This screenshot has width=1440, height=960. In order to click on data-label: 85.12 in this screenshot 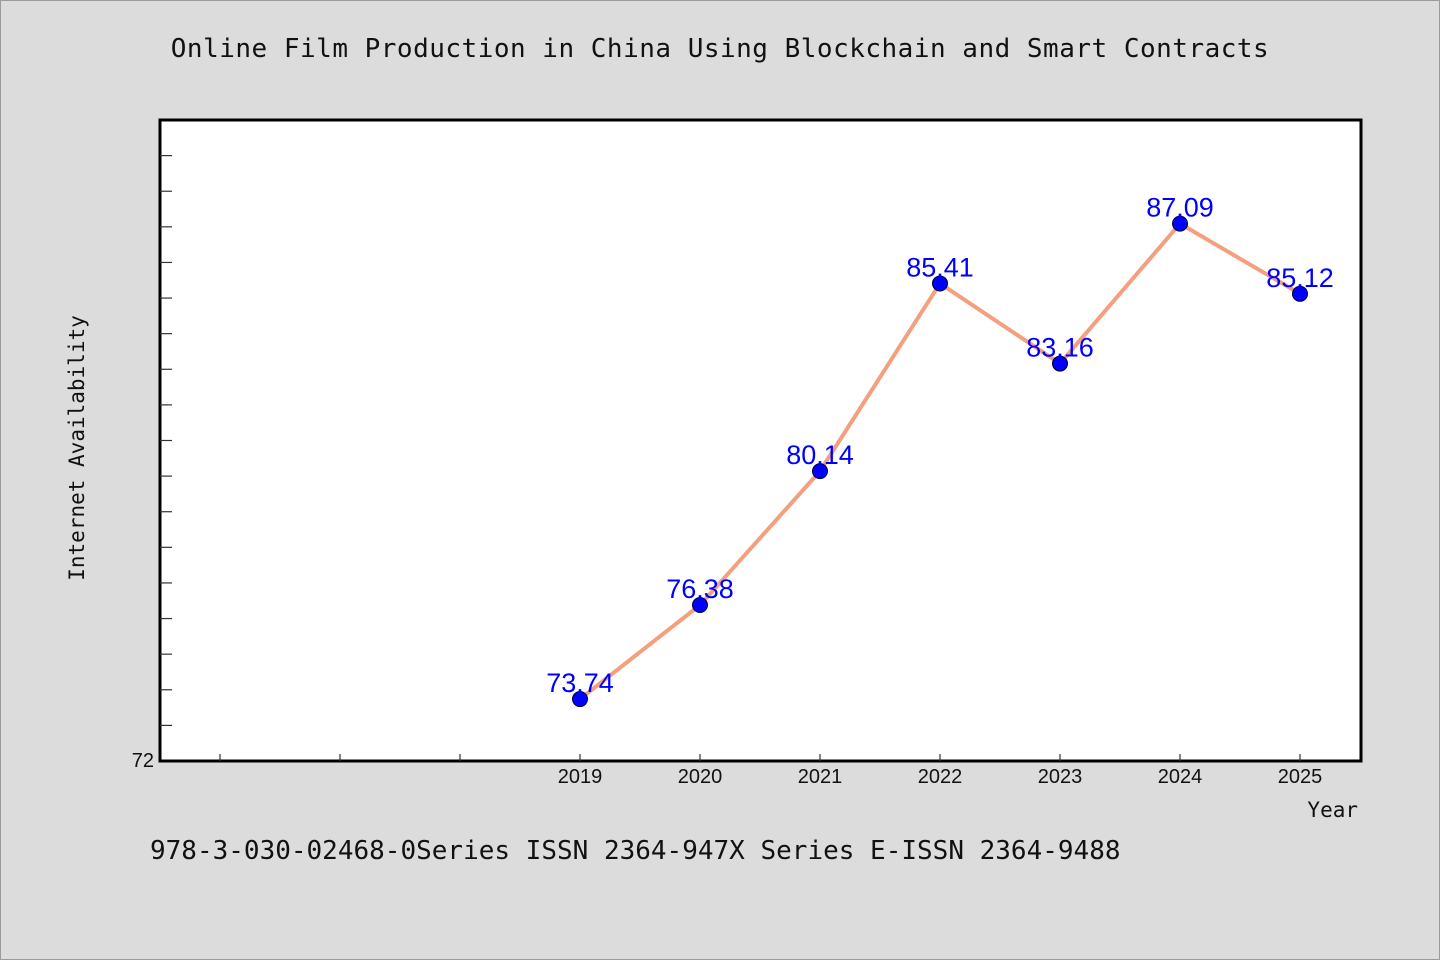, I will do `click(1300, 278)`.